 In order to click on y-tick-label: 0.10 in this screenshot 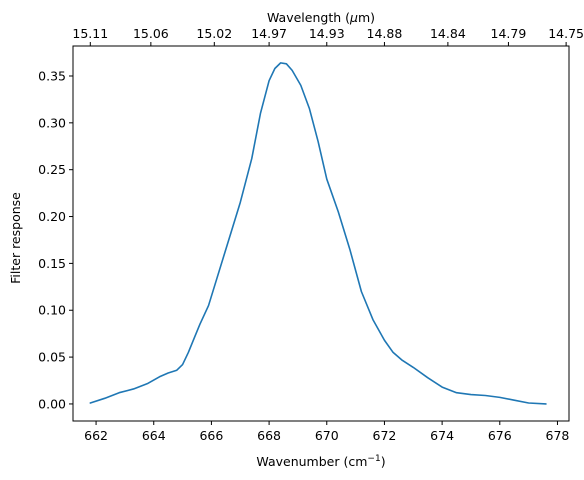, I will do `click(52, 310)`.